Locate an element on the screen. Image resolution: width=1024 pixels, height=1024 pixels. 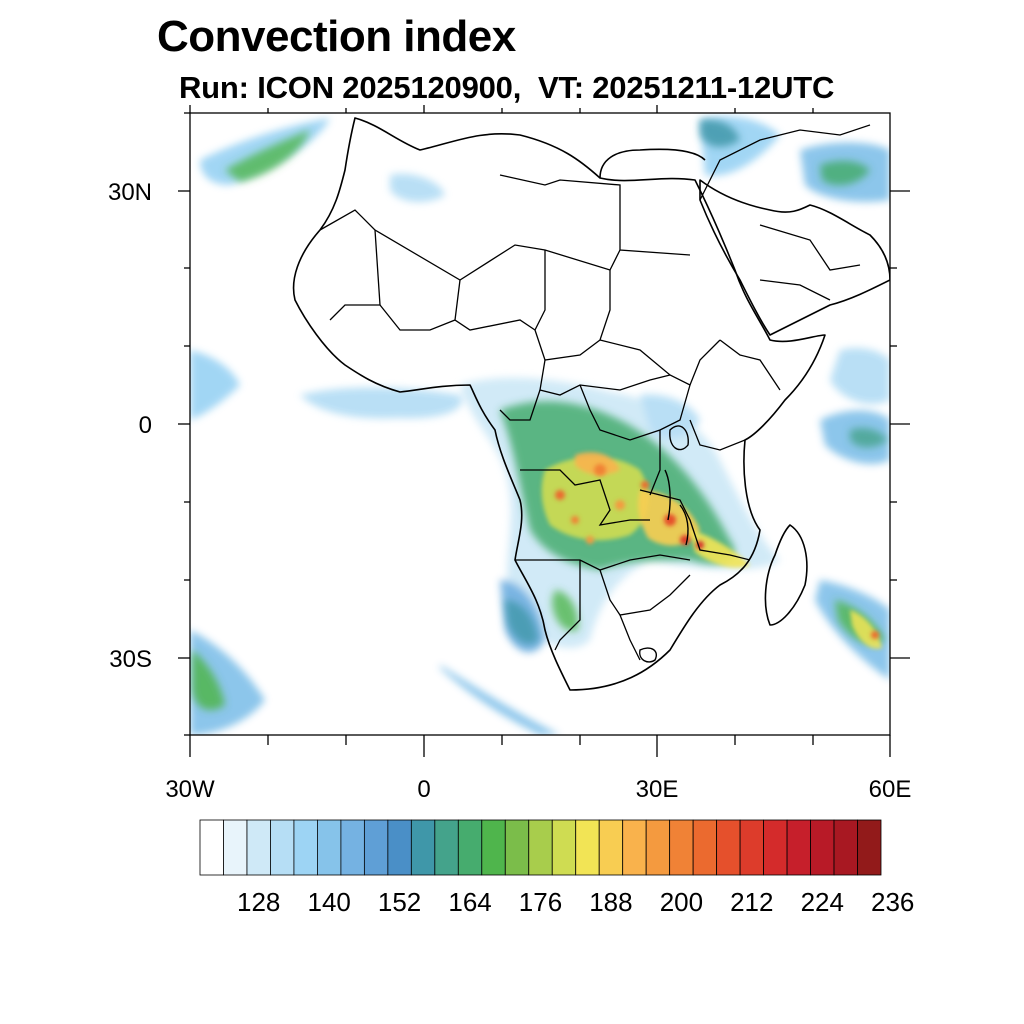
x-label-30e: 30E is located at coordinates (657, 789).